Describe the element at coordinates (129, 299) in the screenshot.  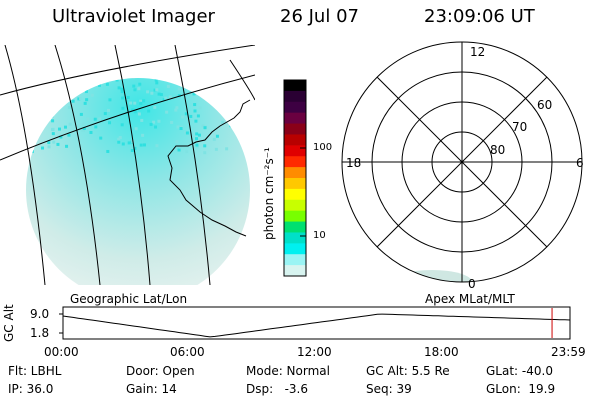
I see `geographic-caption: Geographic Lat/Lon` at that location.